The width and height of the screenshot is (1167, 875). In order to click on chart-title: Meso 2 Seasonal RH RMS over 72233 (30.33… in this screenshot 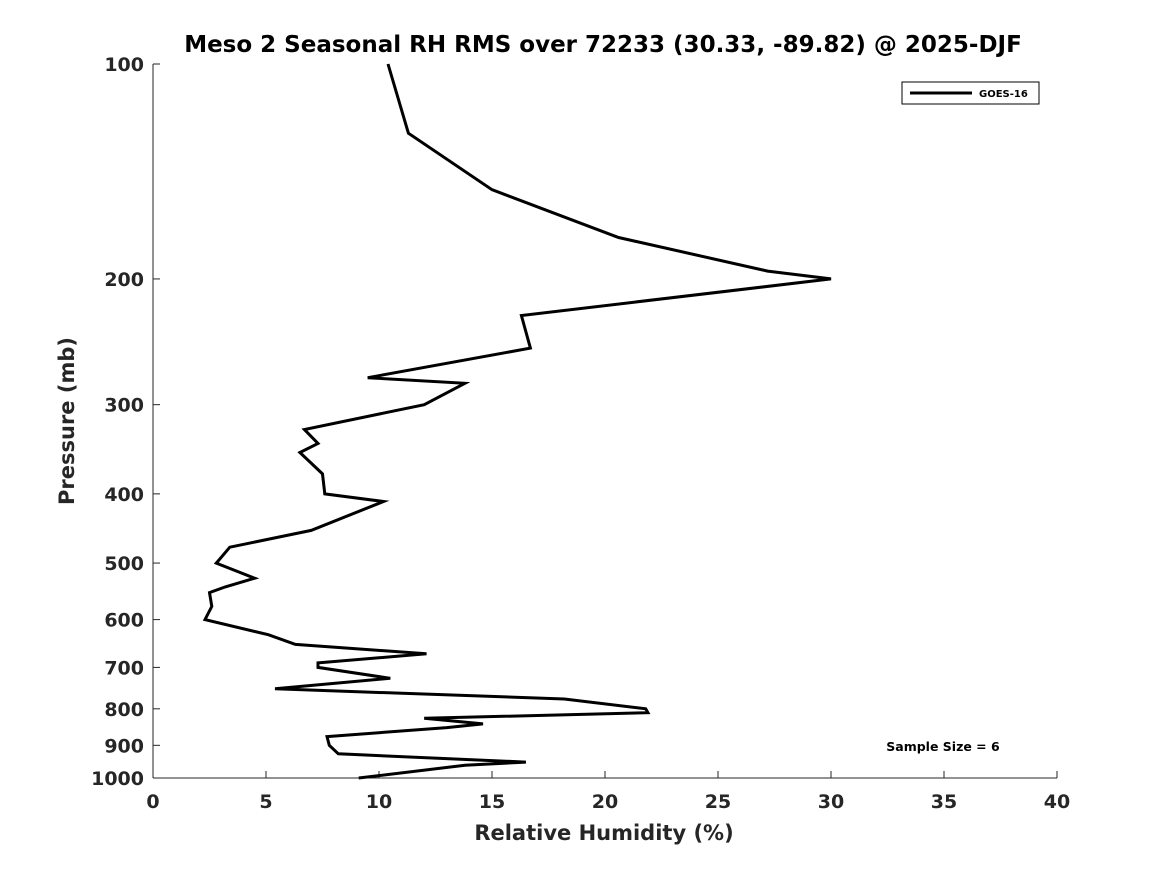, I will do `click(603, 45)`.